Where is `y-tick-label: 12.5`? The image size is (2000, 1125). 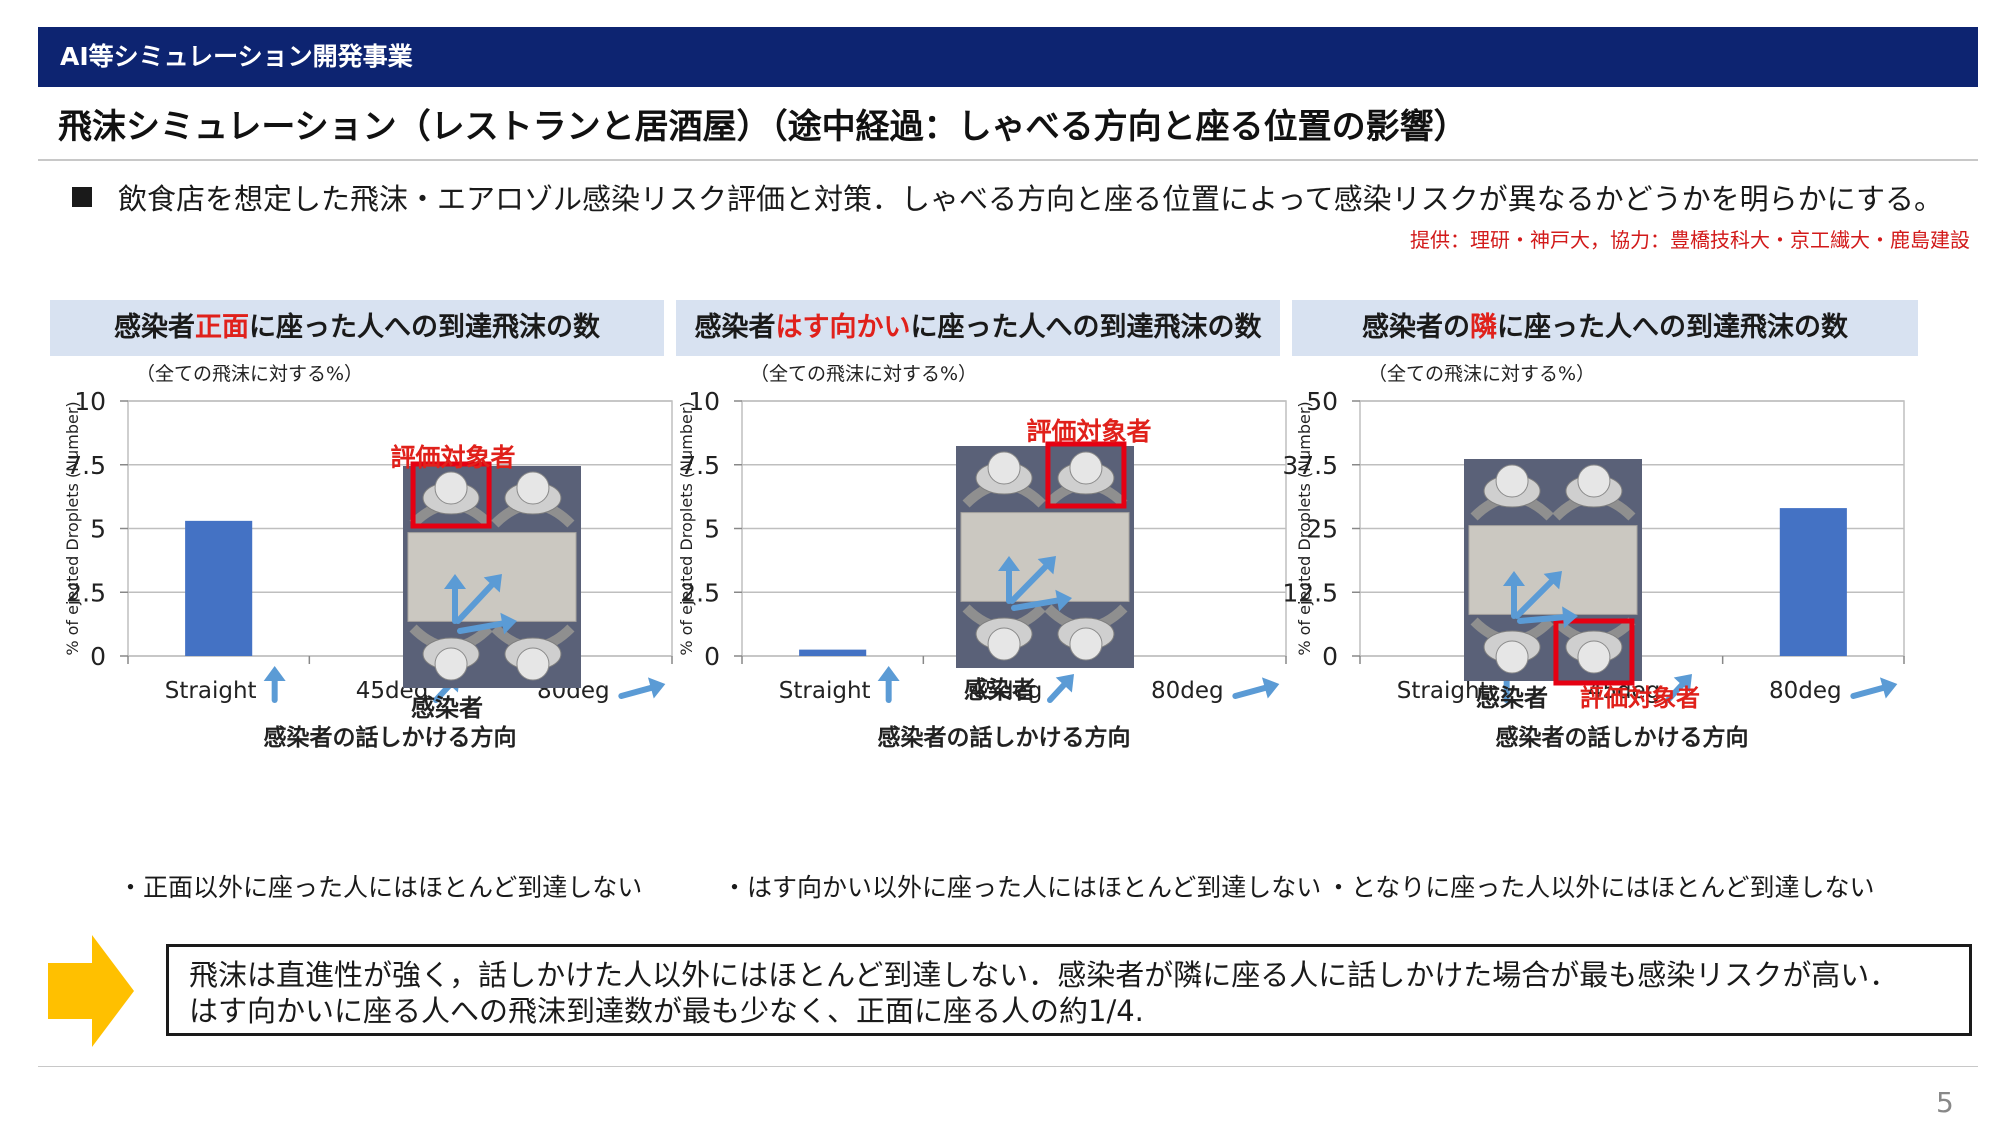 y-tick-label: 12.5 is located at coordinates (1310, 592).